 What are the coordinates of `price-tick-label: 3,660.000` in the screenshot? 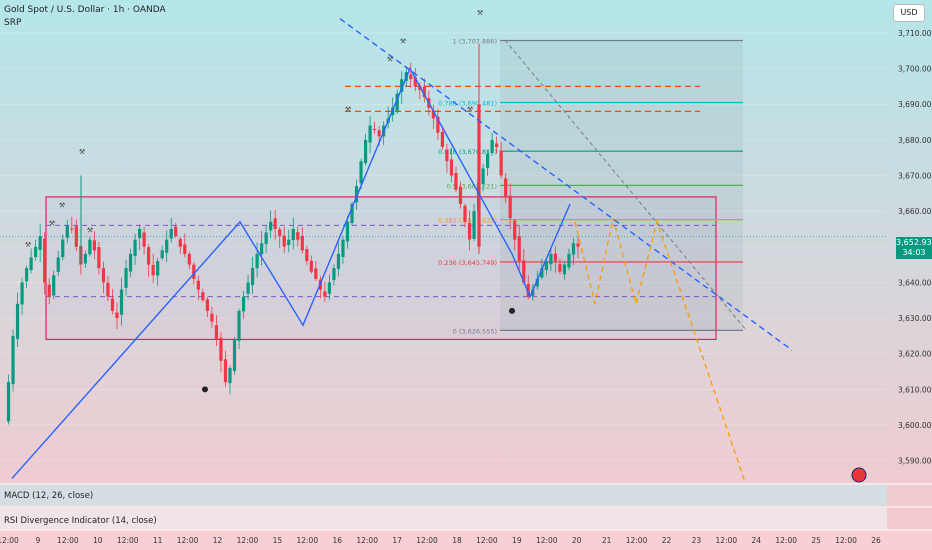 It's located at (915, 211).